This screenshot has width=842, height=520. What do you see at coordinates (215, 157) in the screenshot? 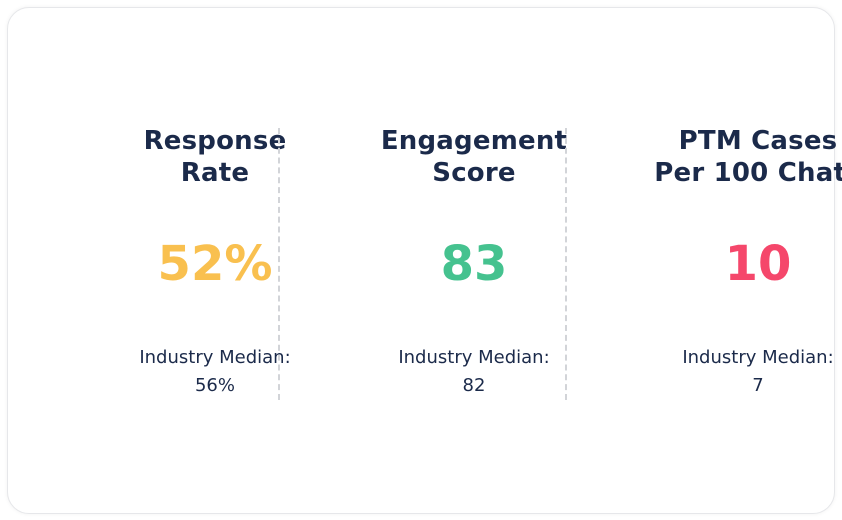
I see `metric-title: Response Rate` at bounding box center [215, 157].